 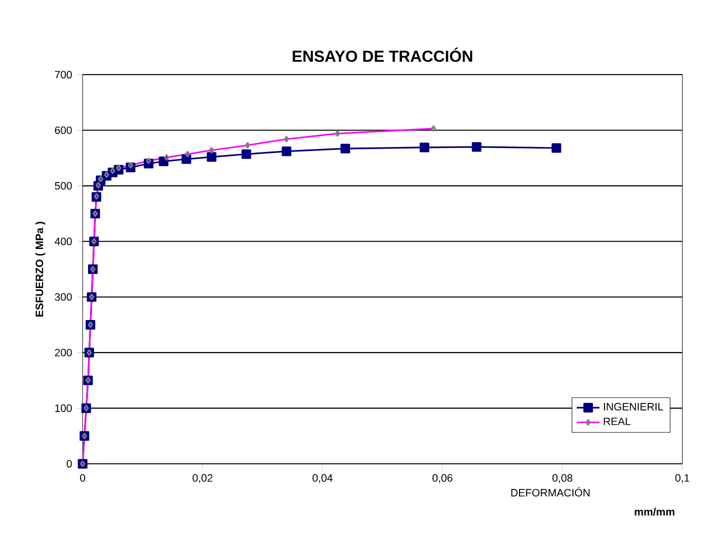 What do you see at coordinates (40, 269) in the screenshot?
I see `y-axis-title: ESFUERZO ( MPa )` at bounding box center [40, 269].